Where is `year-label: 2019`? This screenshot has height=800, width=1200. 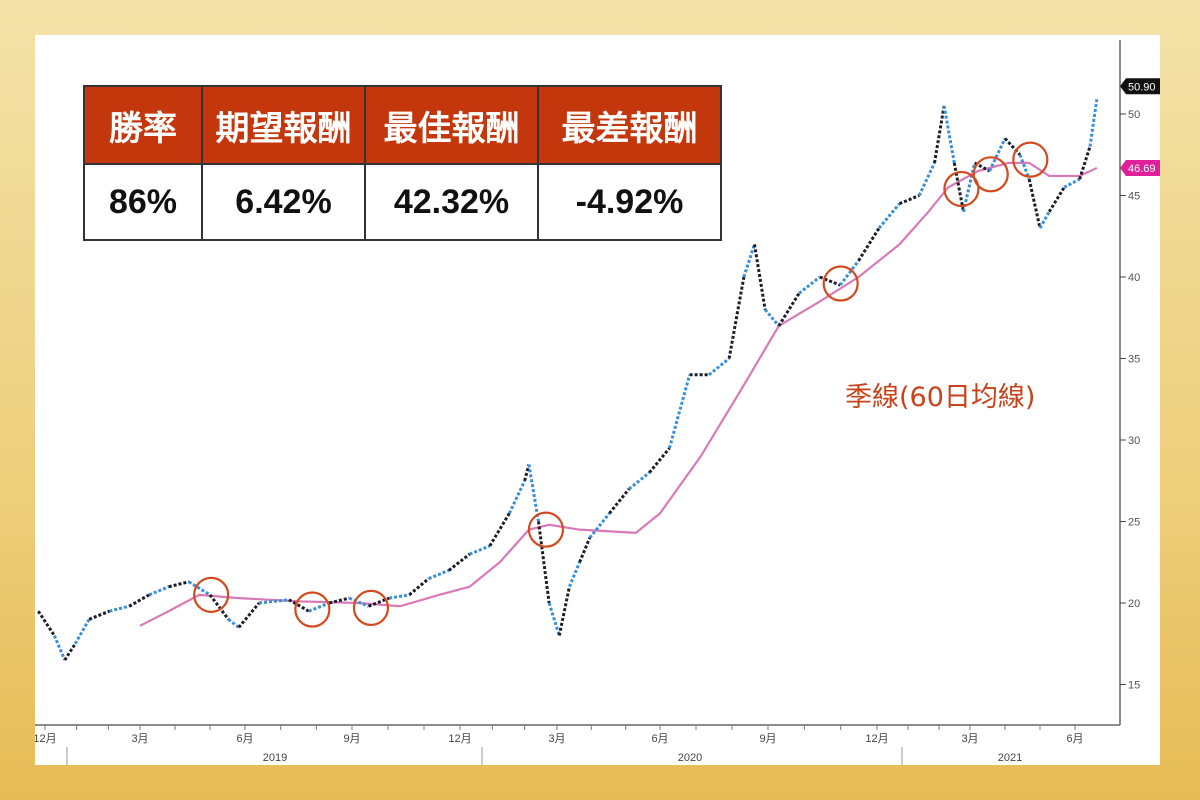
year-label: 2019 is located at coordinates (275, 758).